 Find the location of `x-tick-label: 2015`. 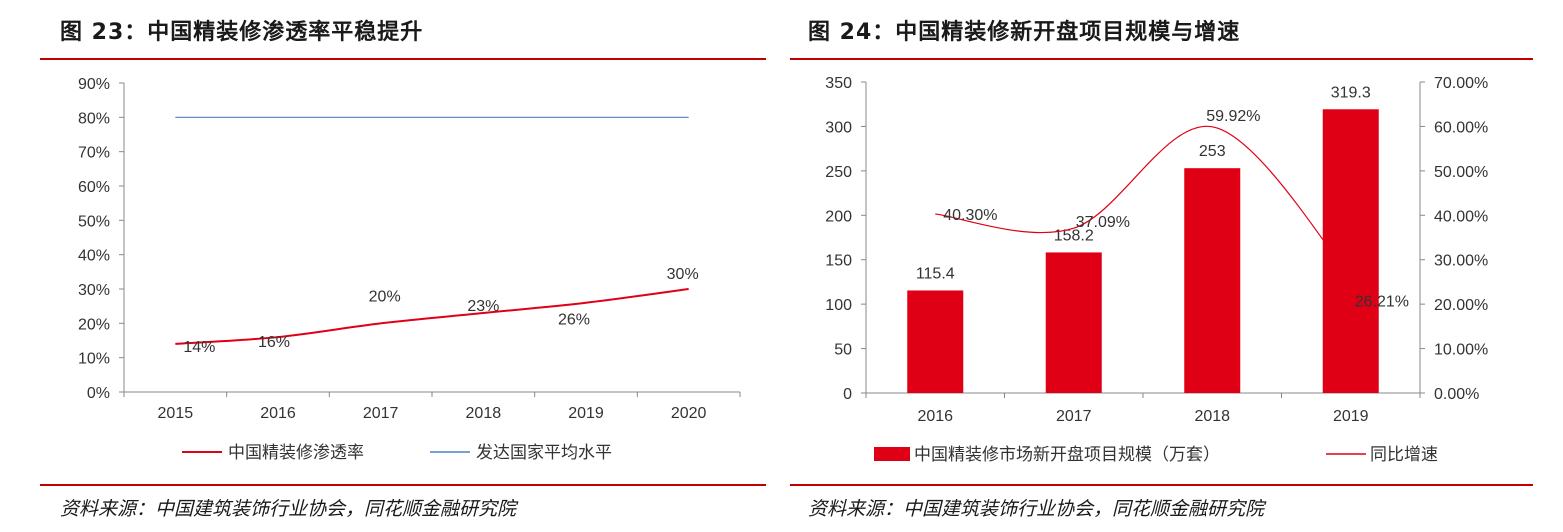

x-tick-label: 2015 is located at coordinates (176, 413).